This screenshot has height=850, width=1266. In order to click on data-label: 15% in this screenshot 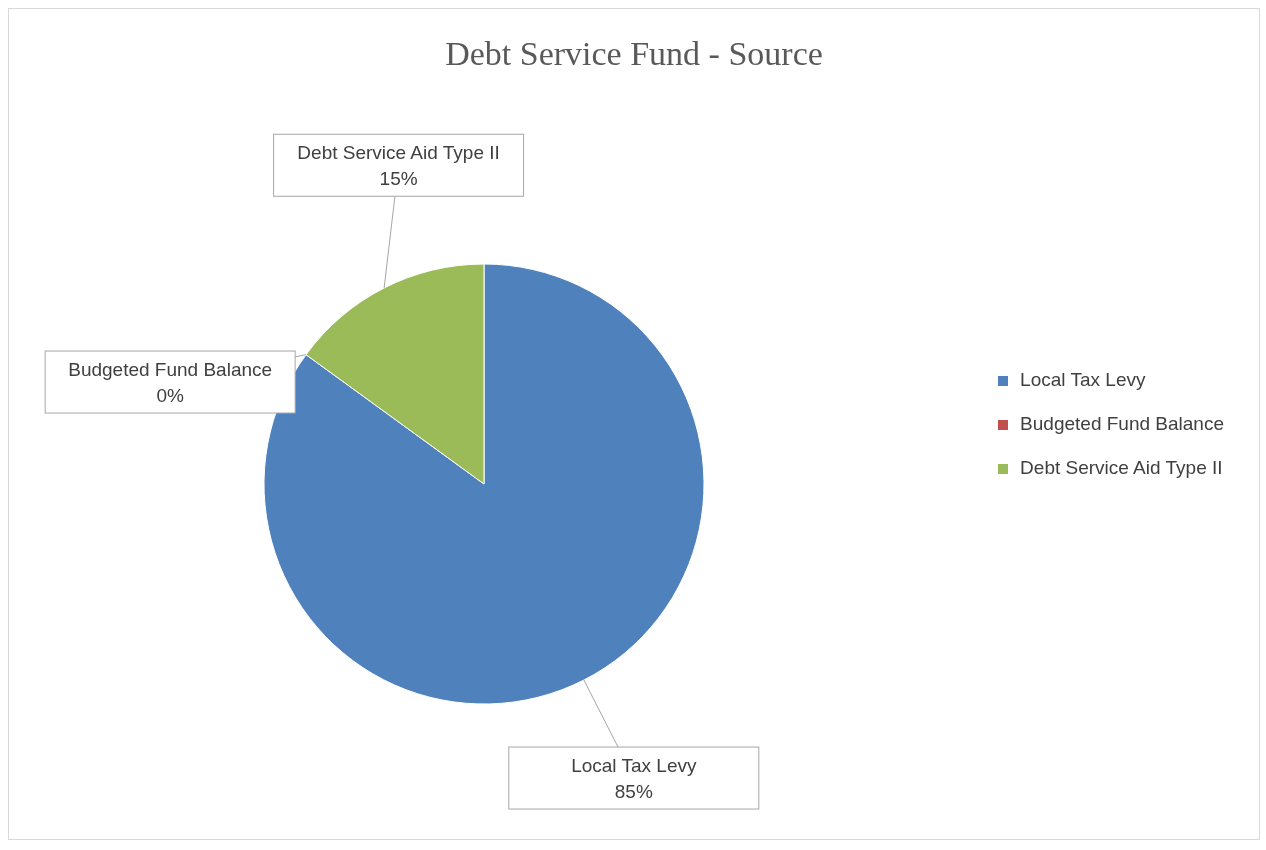, I will do `click(398, 179)`.